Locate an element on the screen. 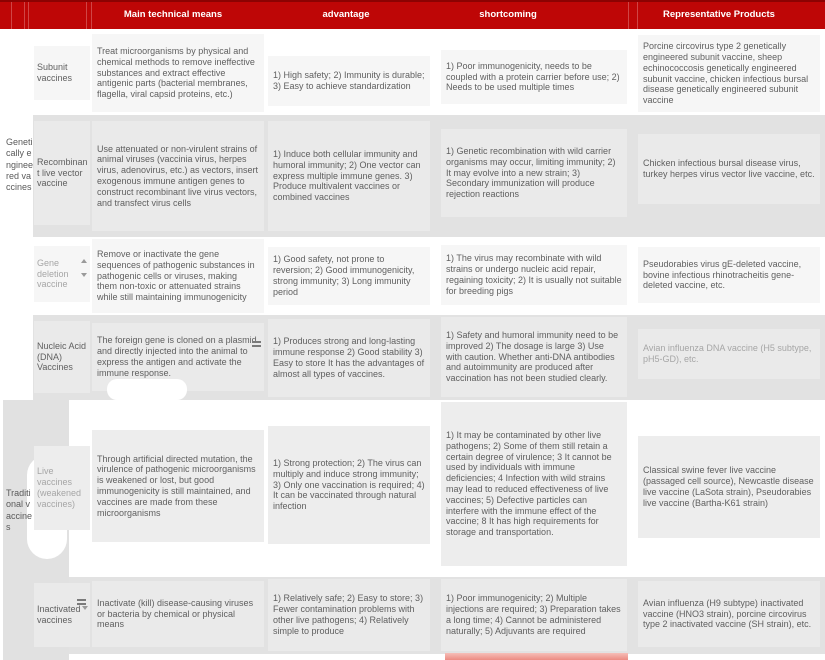 Image resolution: width=825 pixels, height=660 pixels. row-label-subunit: Subunit vaccines is located at coordinates (62, 73).